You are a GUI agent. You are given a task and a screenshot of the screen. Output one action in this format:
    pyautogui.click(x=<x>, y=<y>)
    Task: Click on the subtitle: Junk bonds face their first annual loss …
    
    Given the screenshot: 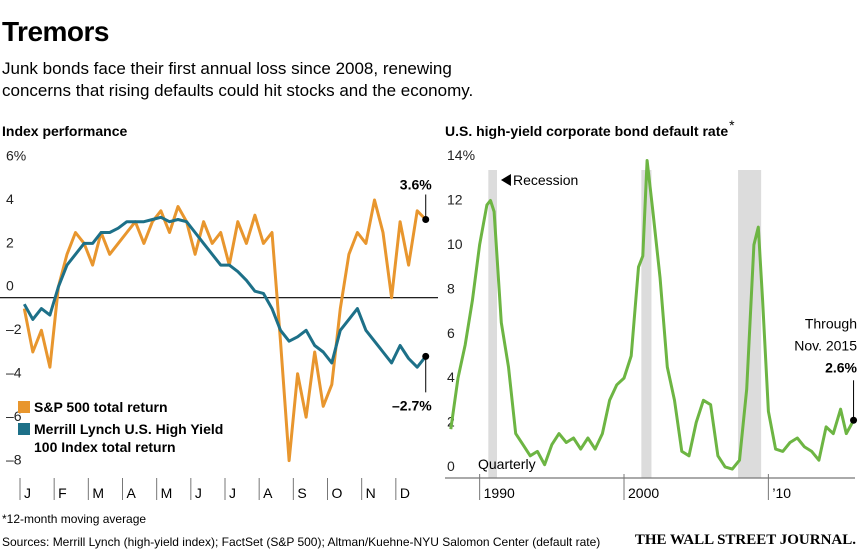 What is the action you would take?
    pyautogui.click(x=238, y=79)
    